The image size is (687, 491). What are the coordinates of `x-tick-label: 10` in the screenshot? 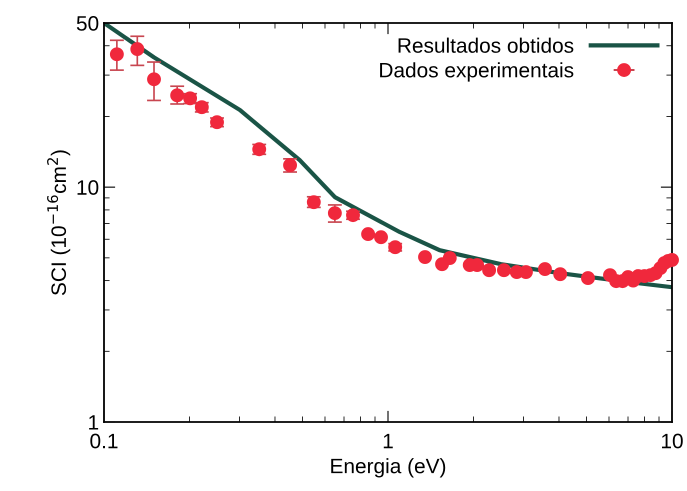 It's located at (672, 441).